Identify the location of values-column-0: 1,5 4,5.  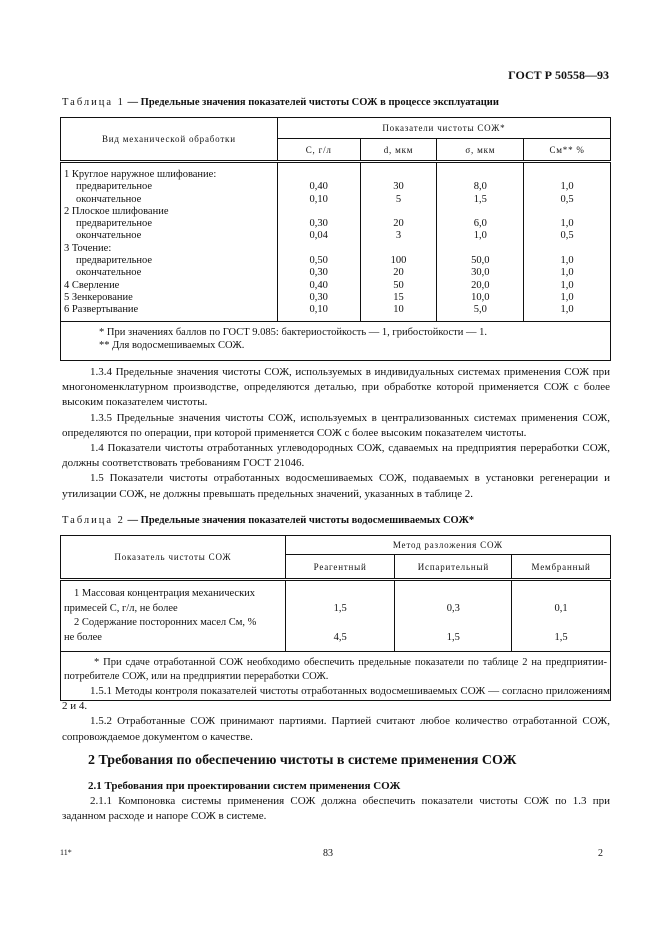
(340, 615).